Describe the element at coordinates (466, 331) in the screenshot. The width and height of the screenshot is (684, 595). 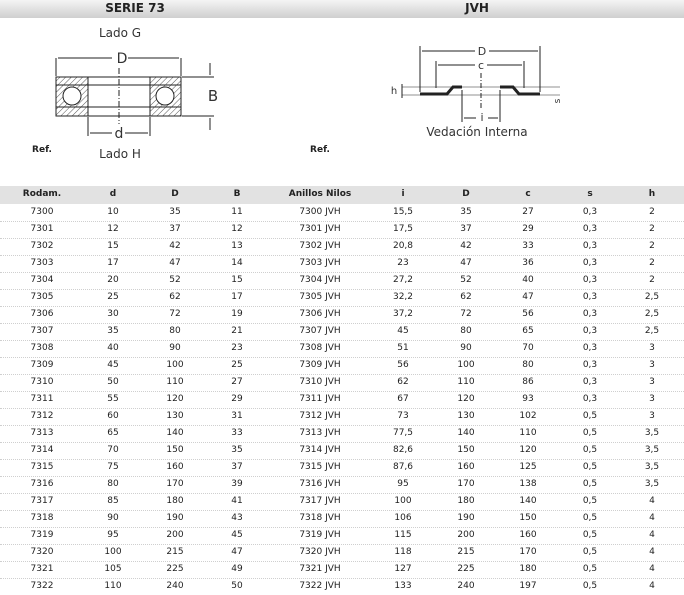
I see `cell: 80` at that location.